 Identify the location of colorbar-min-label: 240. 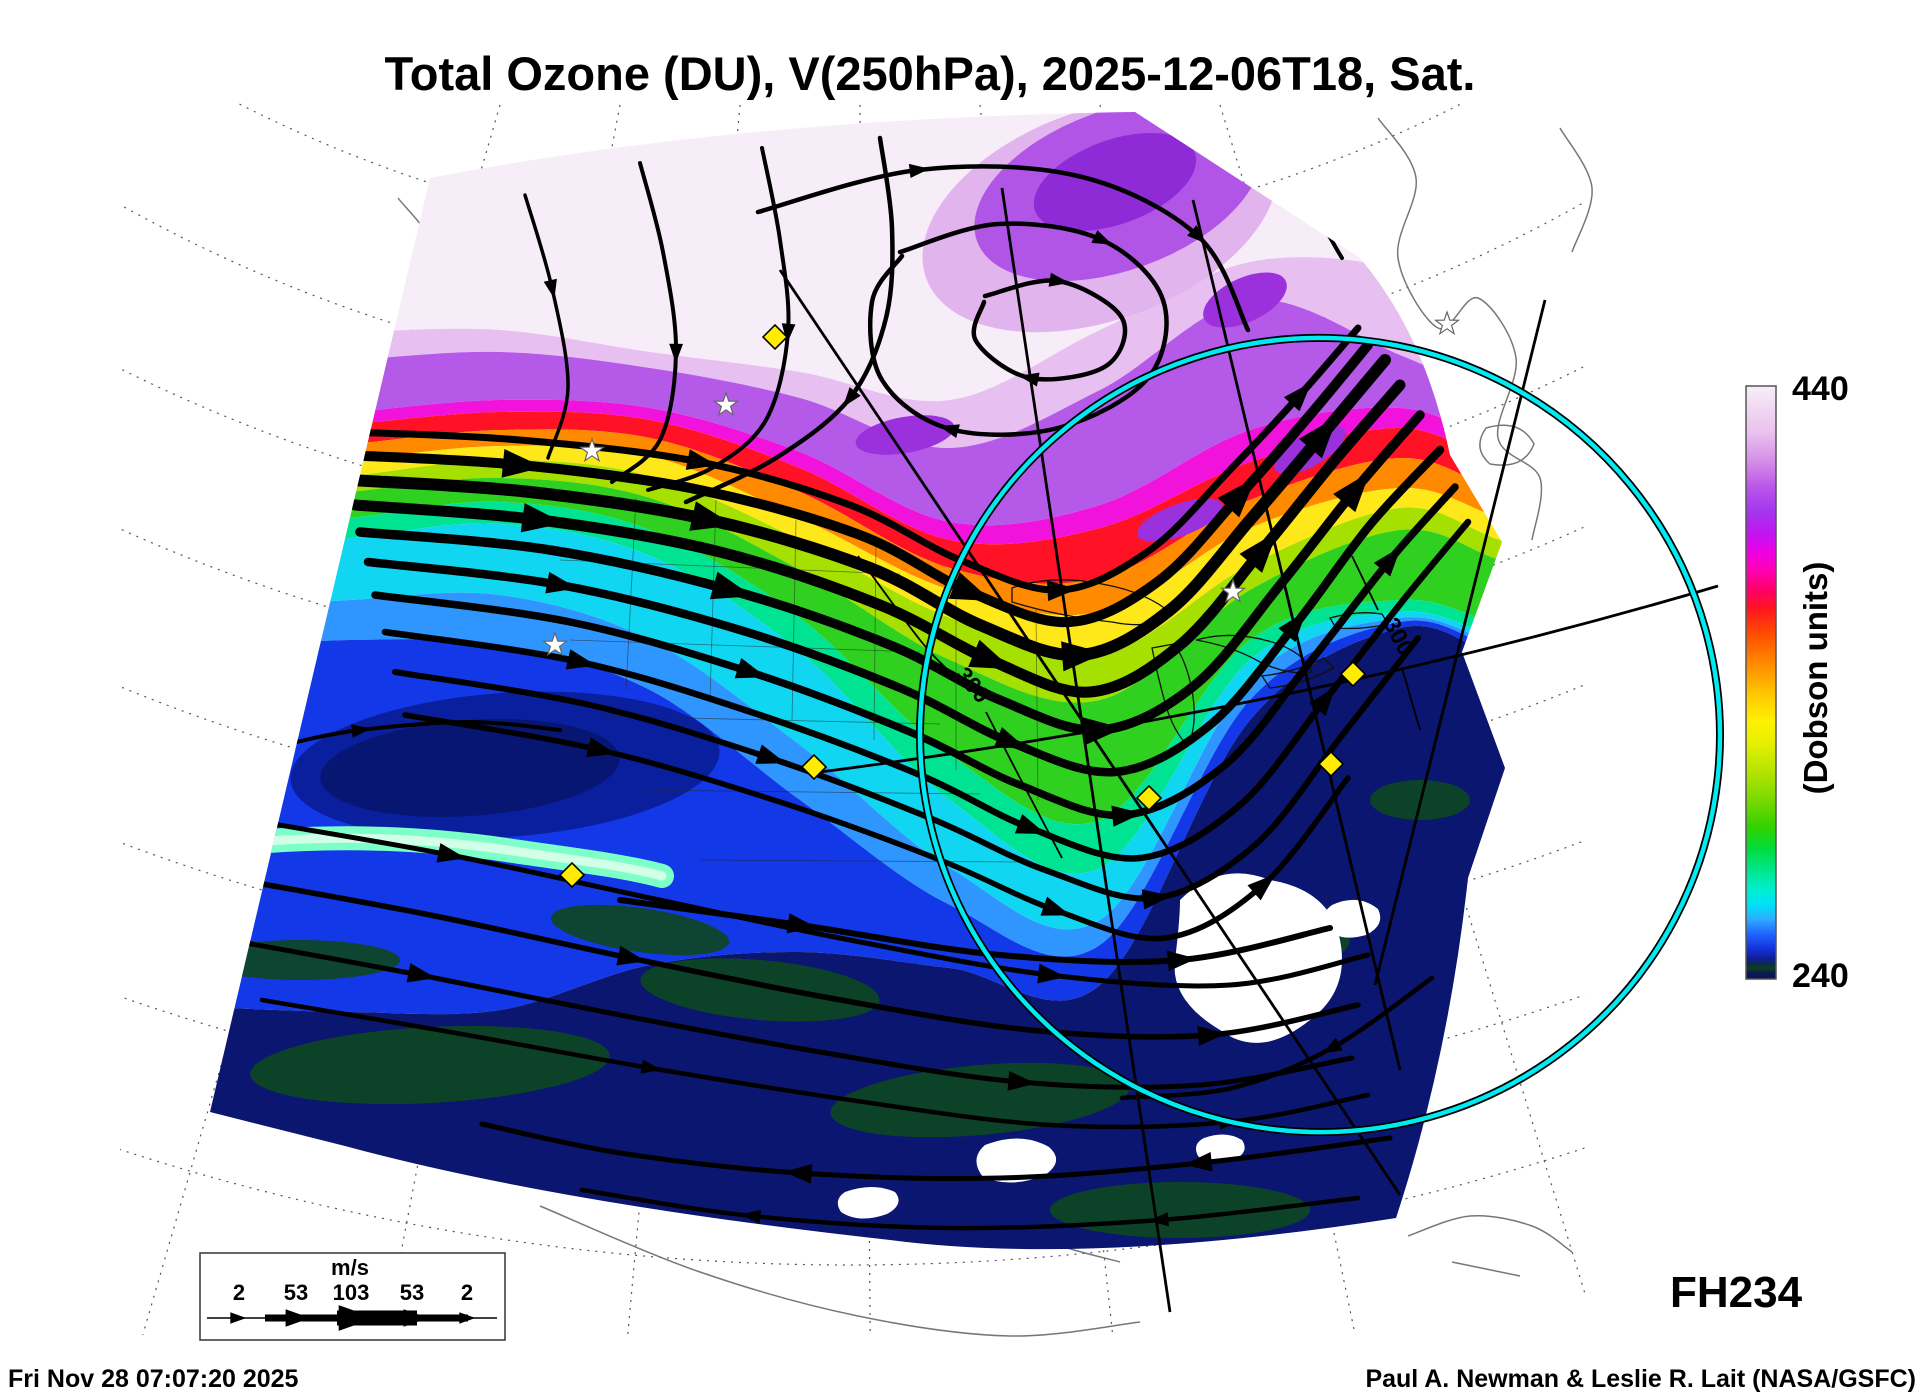
(1820, 976).